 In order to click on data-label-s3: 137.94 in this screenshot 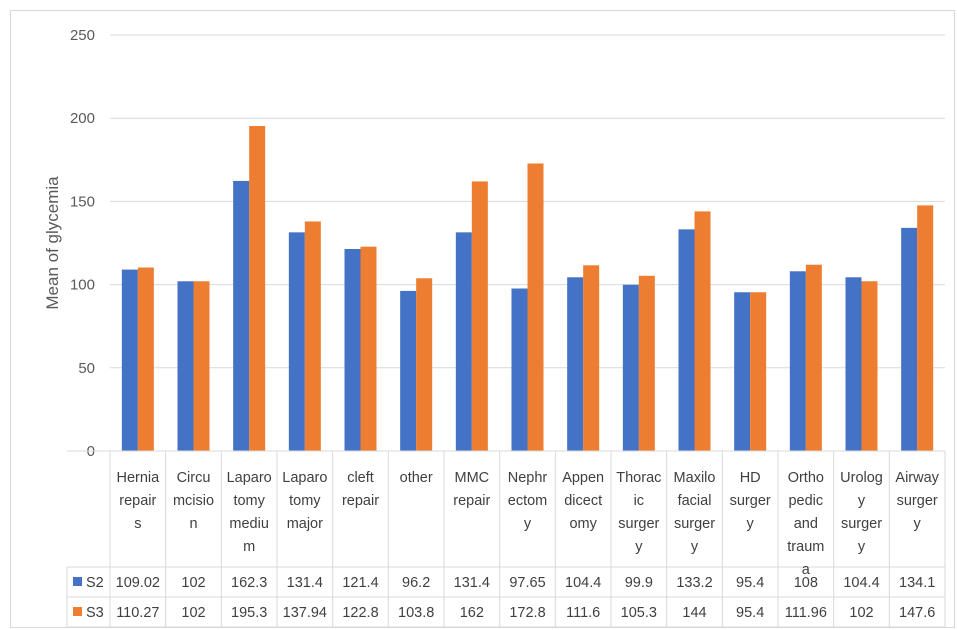, I will do `click(305, 613)`.